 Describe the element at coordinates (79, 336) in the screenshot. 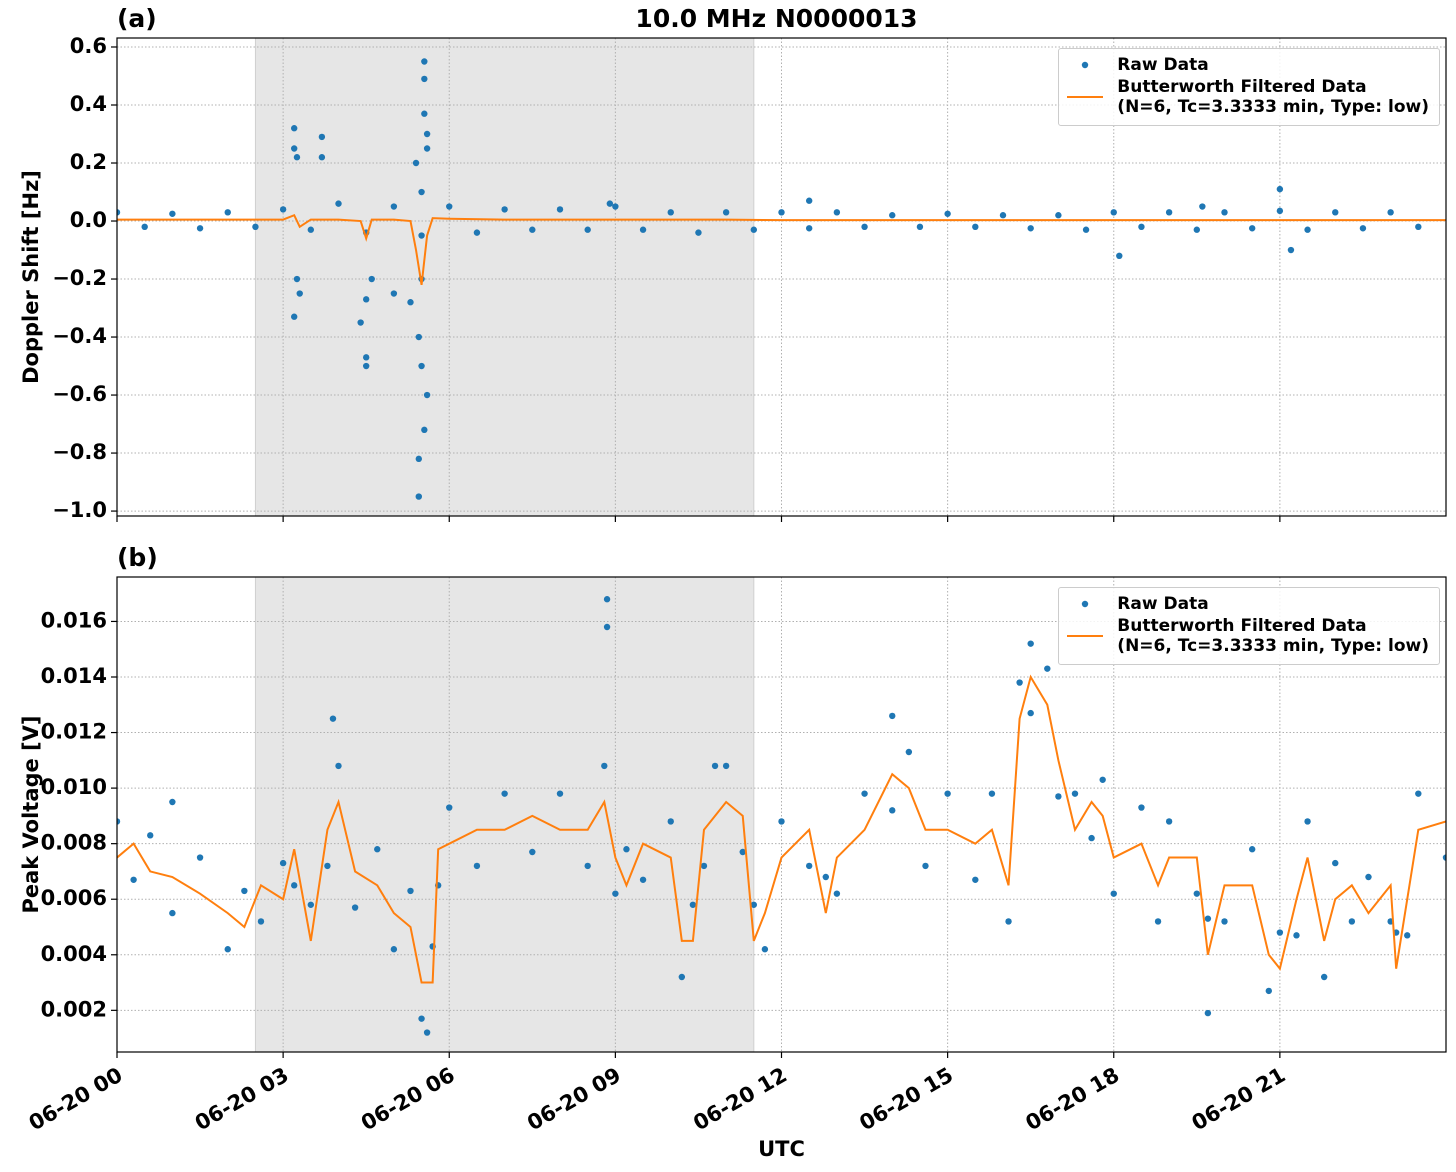

I see `y-tick-label: −0.4` at that location.